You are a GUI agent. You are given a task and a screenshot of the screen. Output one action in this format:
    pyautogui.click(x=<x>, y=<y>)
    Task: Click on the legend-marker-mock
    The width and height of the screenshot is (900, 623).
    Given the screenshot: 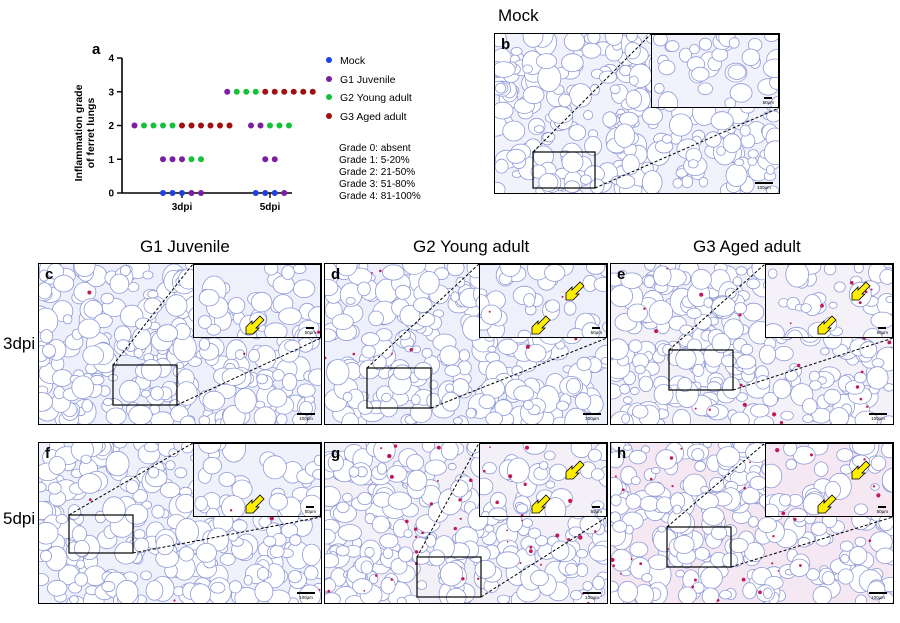 What is the action you would take?
    pyautogui.click(x=329, y=60)
    